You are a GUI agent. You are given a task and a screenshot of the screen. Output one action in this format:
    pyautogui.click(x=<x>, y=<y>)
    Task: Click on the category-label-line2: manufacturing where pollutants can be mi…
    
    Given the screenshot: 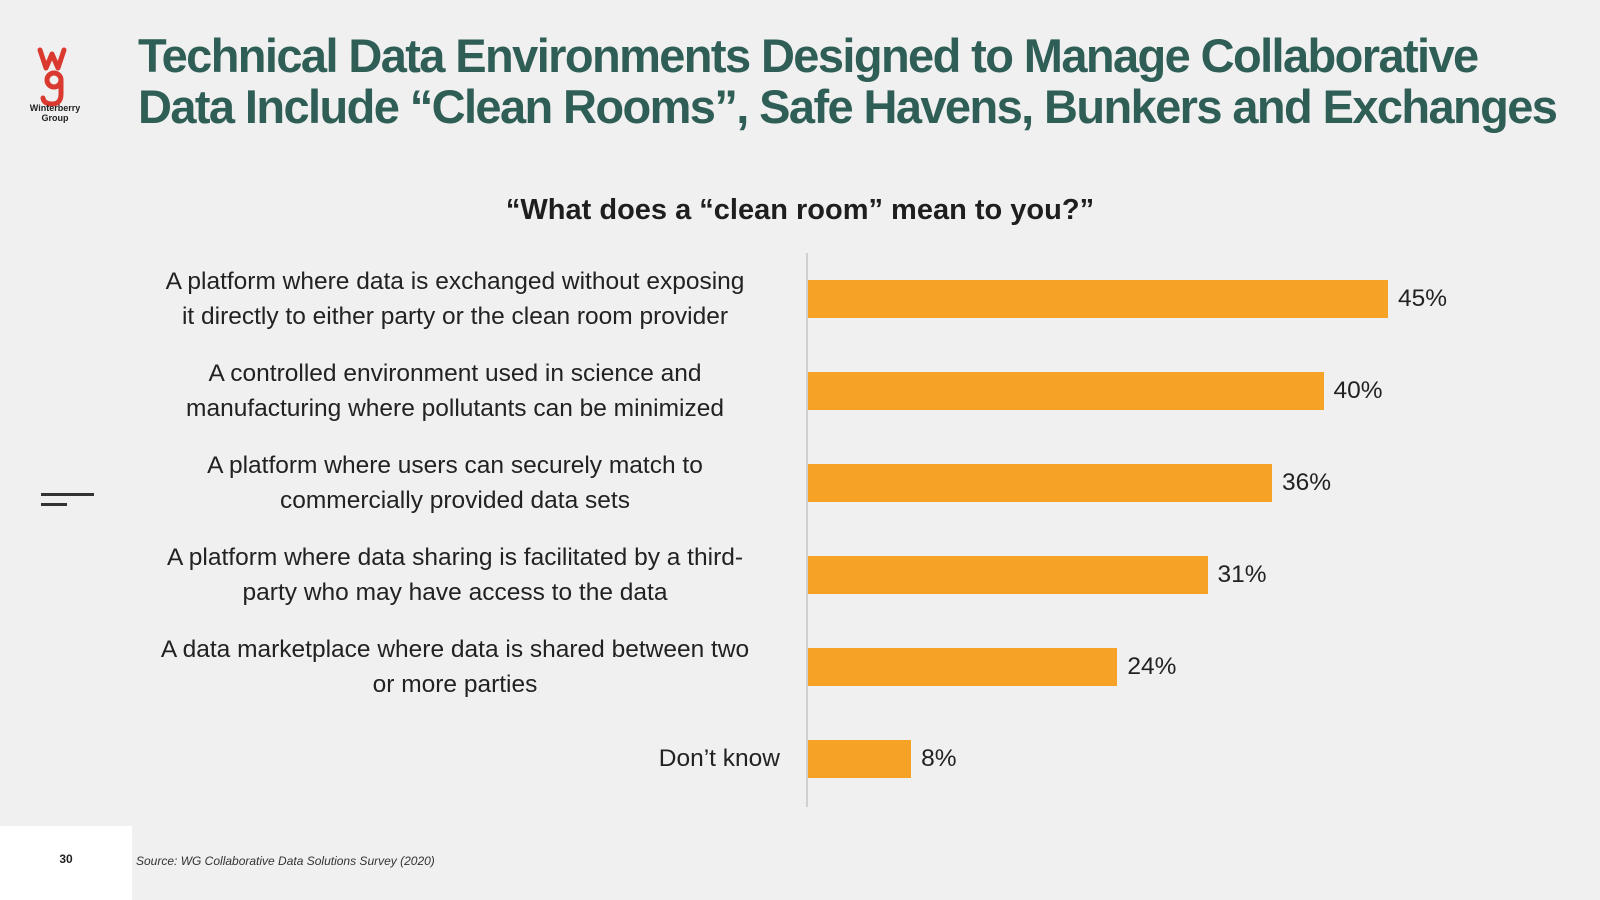 What is the action you would take?
    pyautogui.click(x=455, y=408)
    